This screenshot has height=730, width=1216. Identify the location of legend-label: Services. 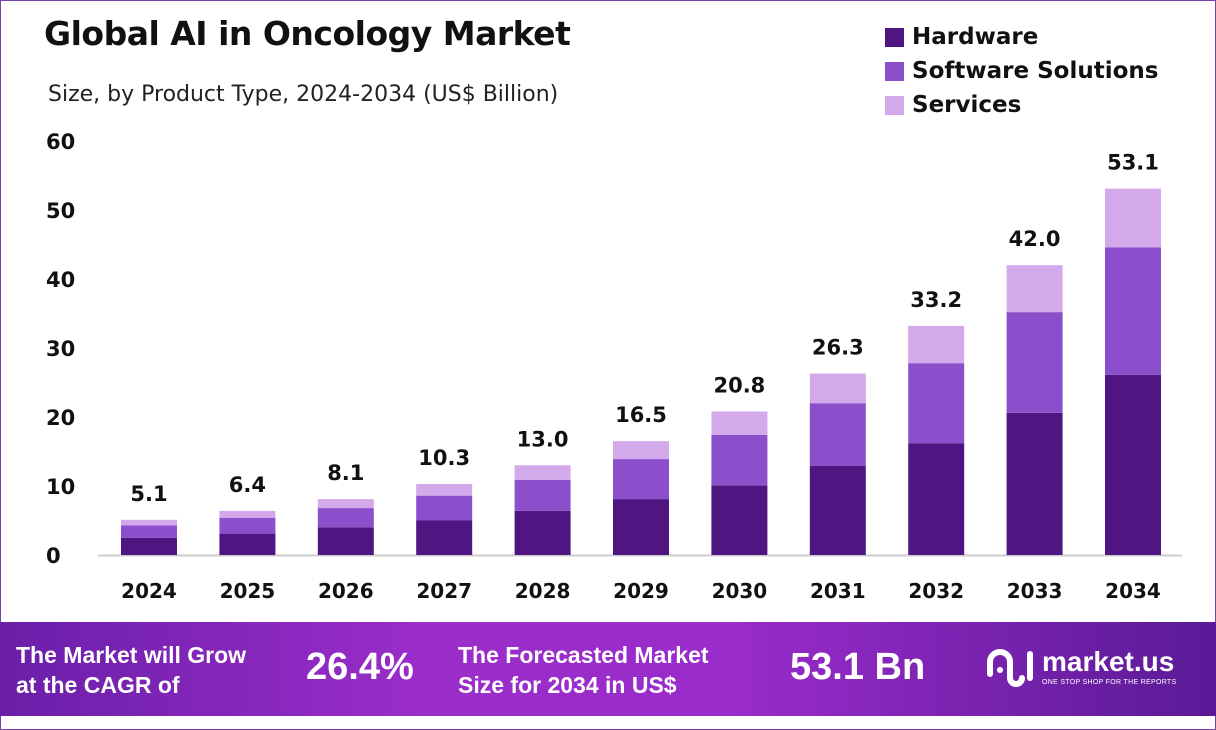
(967, 105).